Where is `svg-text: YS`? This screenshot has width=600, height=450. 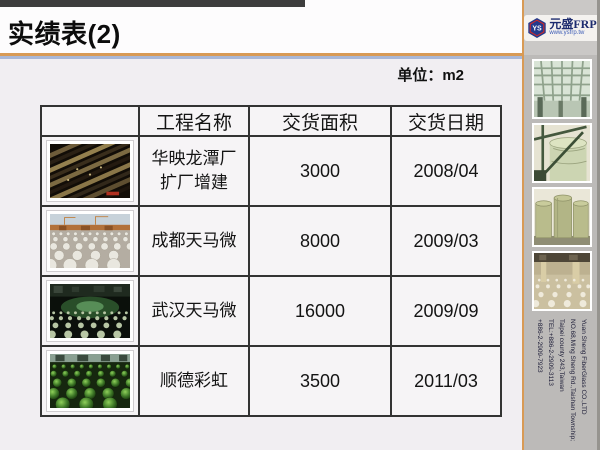
svg-text: YS is located at coordinates (538, 28).